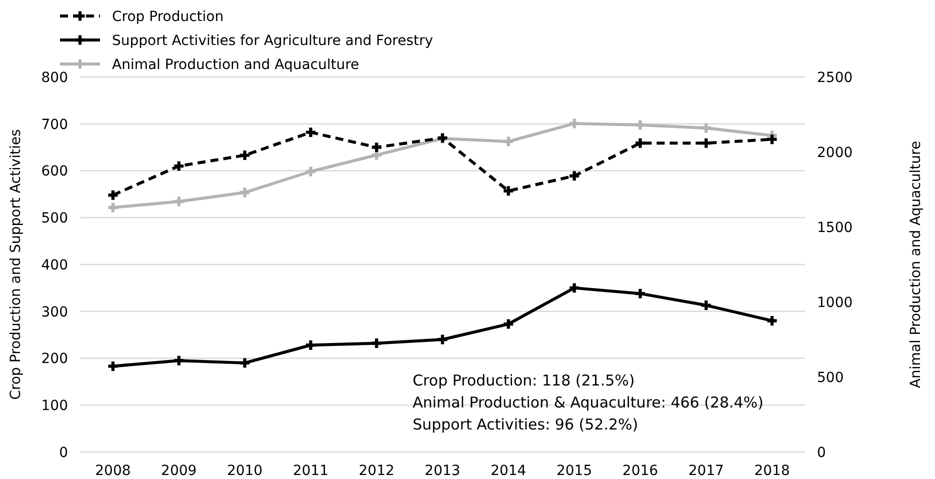  What do you see at coordinates (835, 152) in the screenshot?
I see `y2-tick-label: 2000` at bounding box center [835, 152].